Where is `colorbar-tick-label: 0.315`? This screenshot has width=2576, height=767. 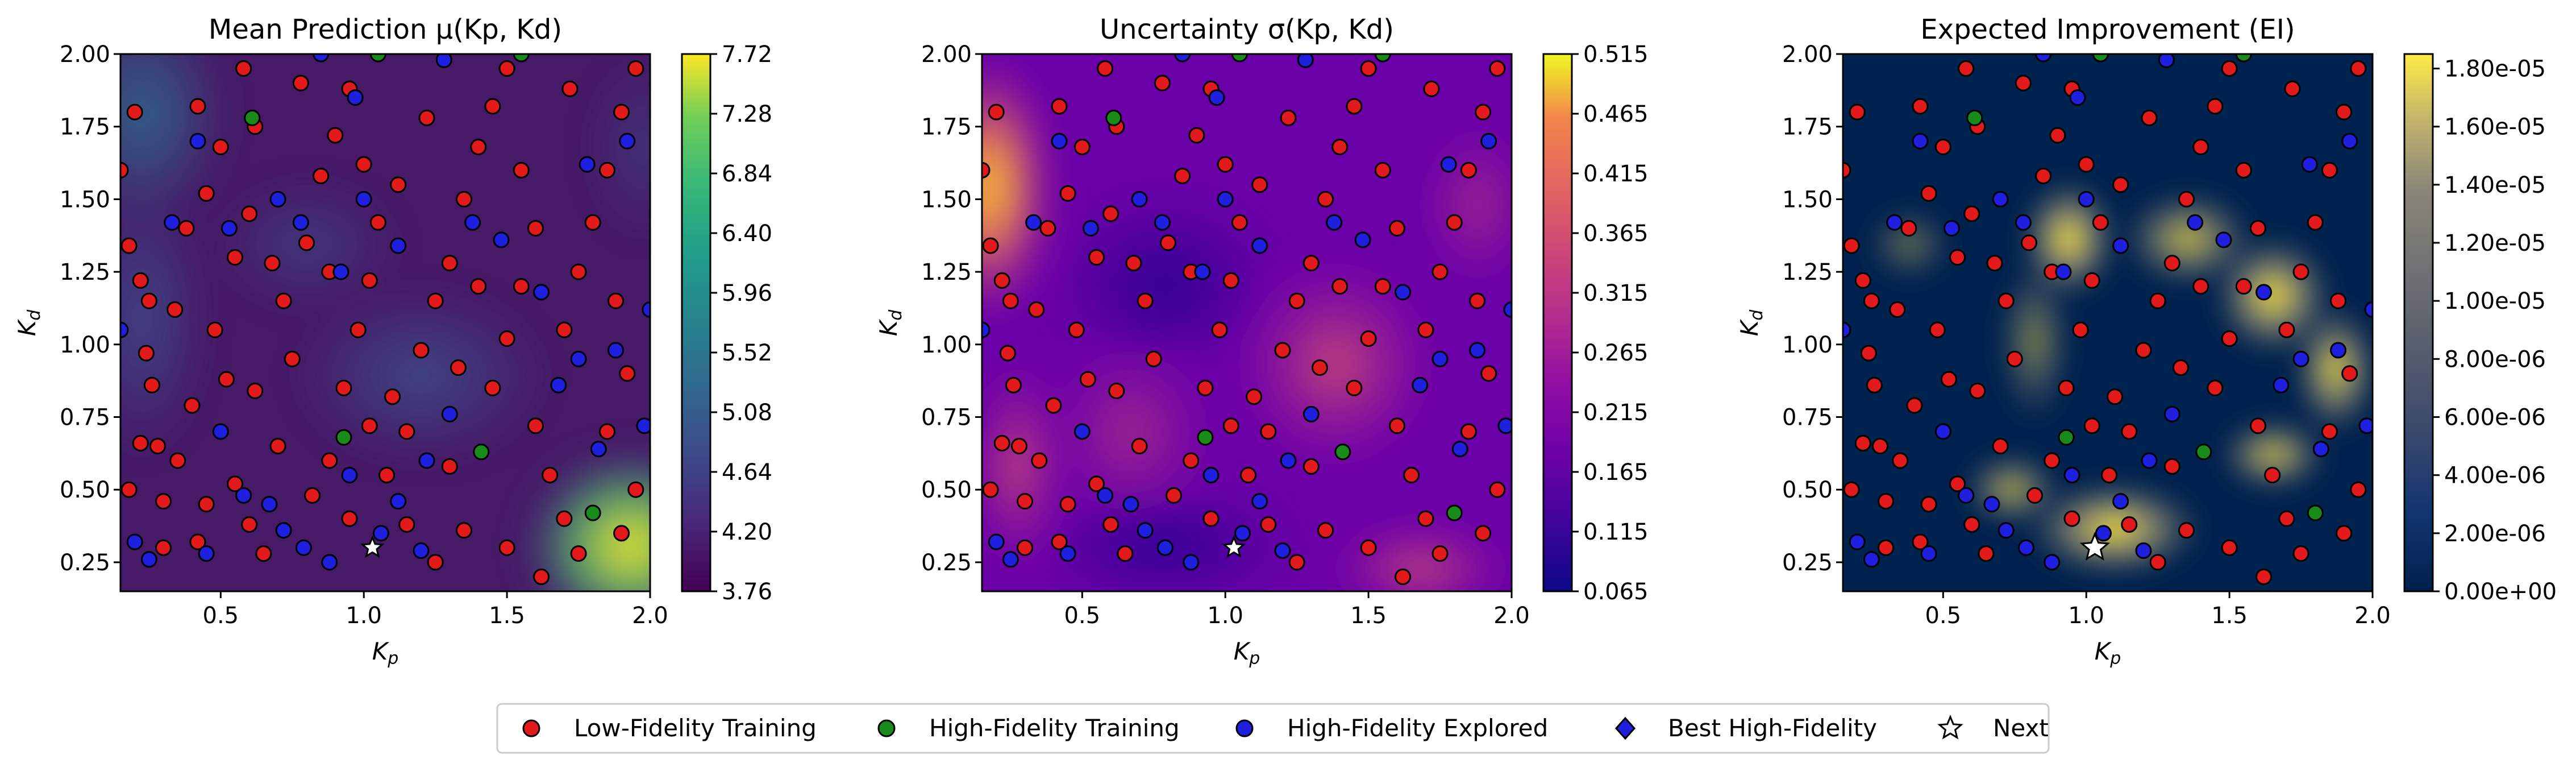 colorbar-tick-label: 0.315 is located at coordinates (1616, 293).